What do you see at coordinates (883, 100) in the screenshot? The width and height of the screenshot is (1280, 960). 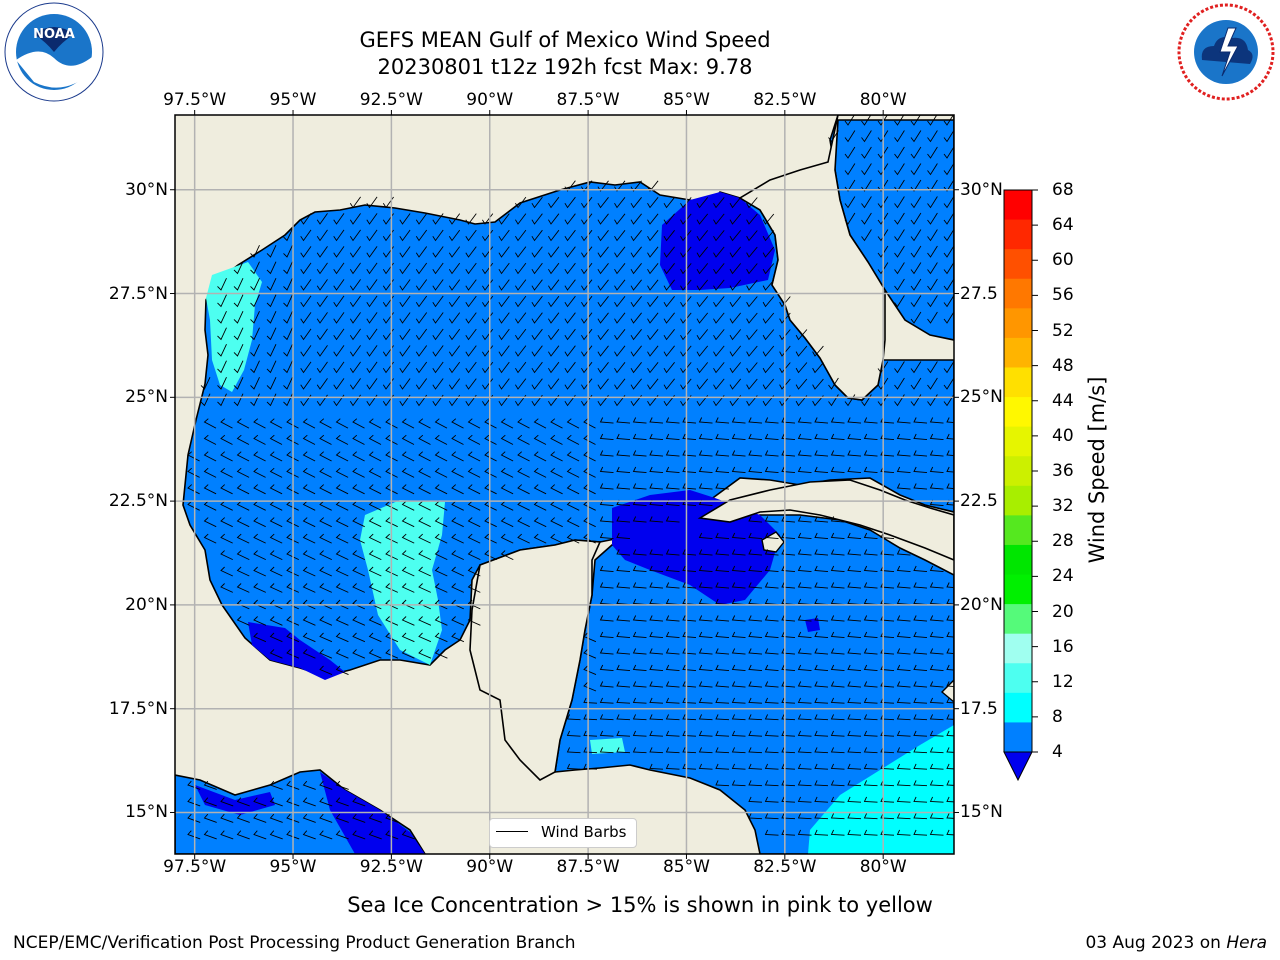 I see `lon-label-top: 80°W` at bounding box center [883, 100].